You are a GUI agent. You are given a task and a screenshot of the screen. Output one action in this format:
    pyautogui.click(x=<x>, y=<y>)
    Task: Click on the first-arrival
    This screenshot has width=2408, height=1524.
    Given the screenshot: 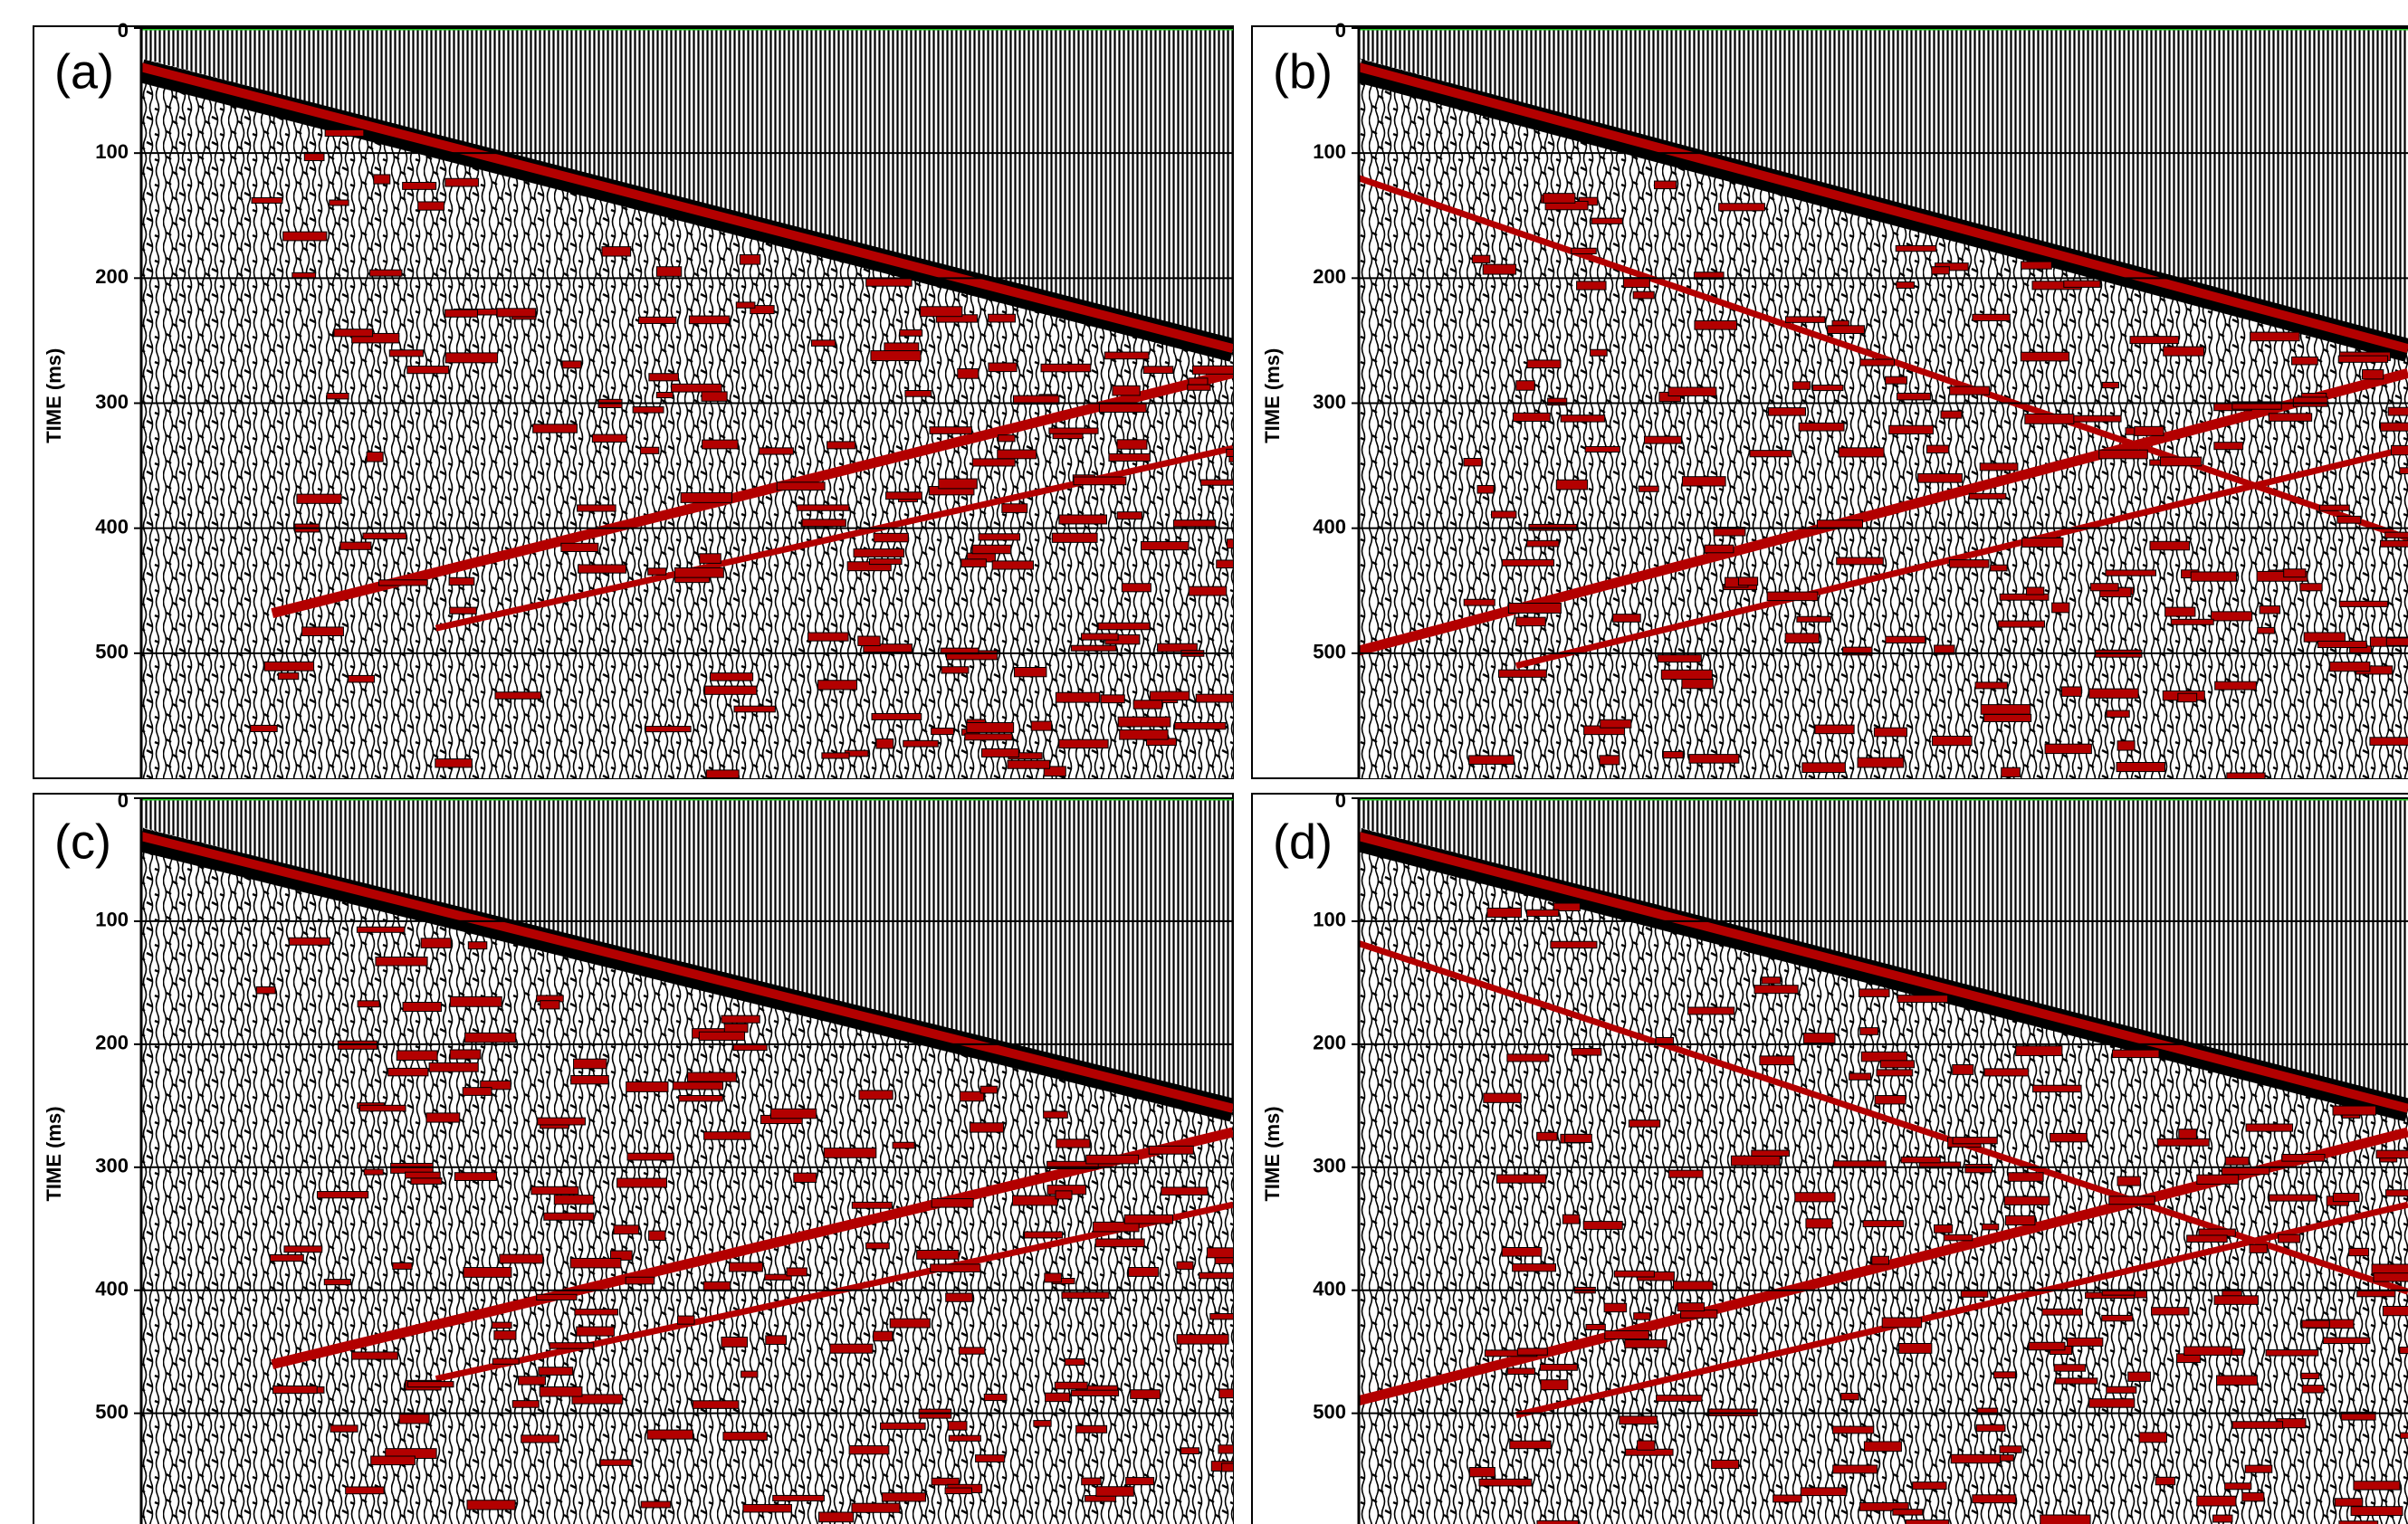 What is the action you would take?
    pyautogui.click(x=1883, y=973)
    